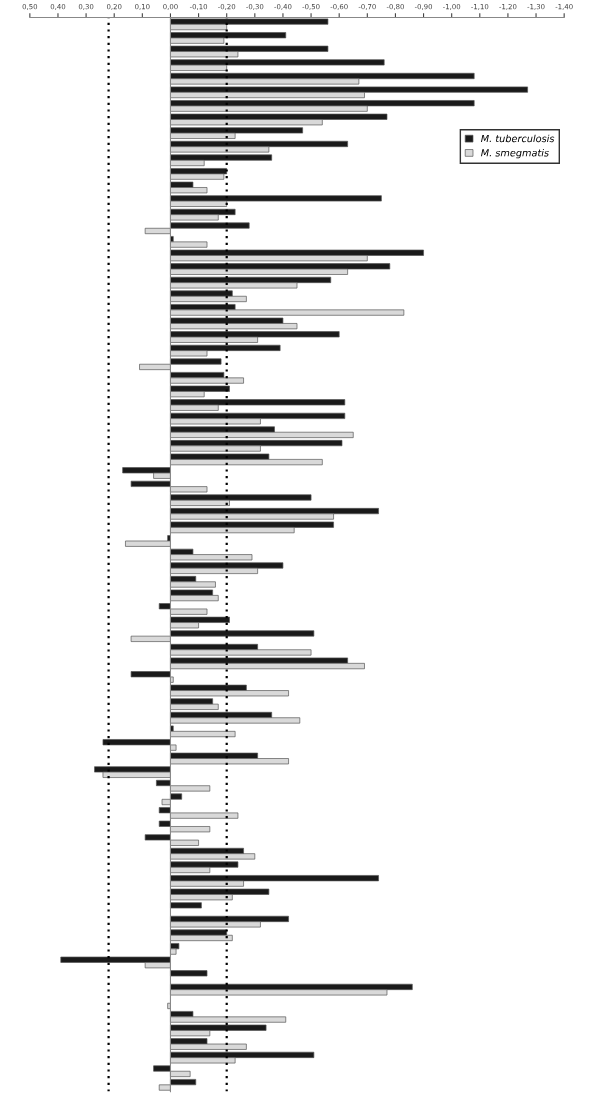 The width and height of the screenshot is (597, 1096). I want to click on legend-label: M. tuberculosis, so click(518, 138).